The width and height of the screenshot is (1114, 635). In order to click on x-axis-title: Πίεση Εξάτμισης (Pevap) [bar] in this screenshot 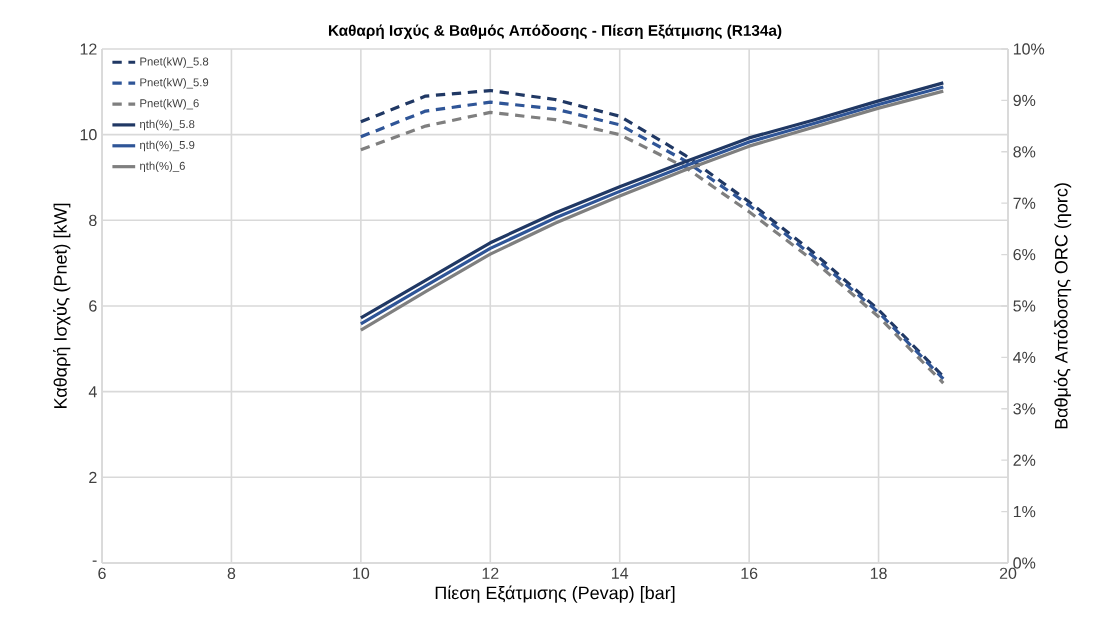, I will do `click(555, 594)`.